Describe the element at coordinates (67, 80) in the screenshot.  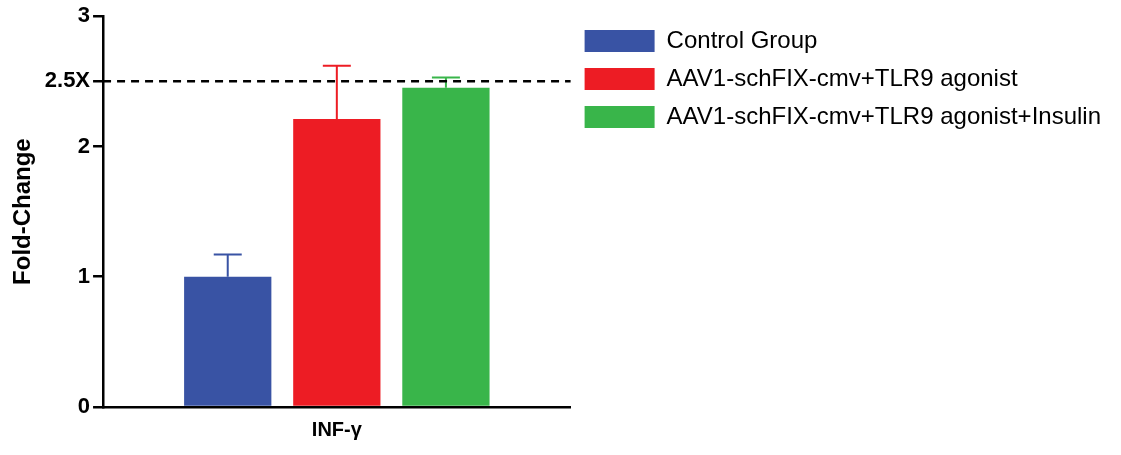
I see `y-tick-label: 2.5X` at that location.